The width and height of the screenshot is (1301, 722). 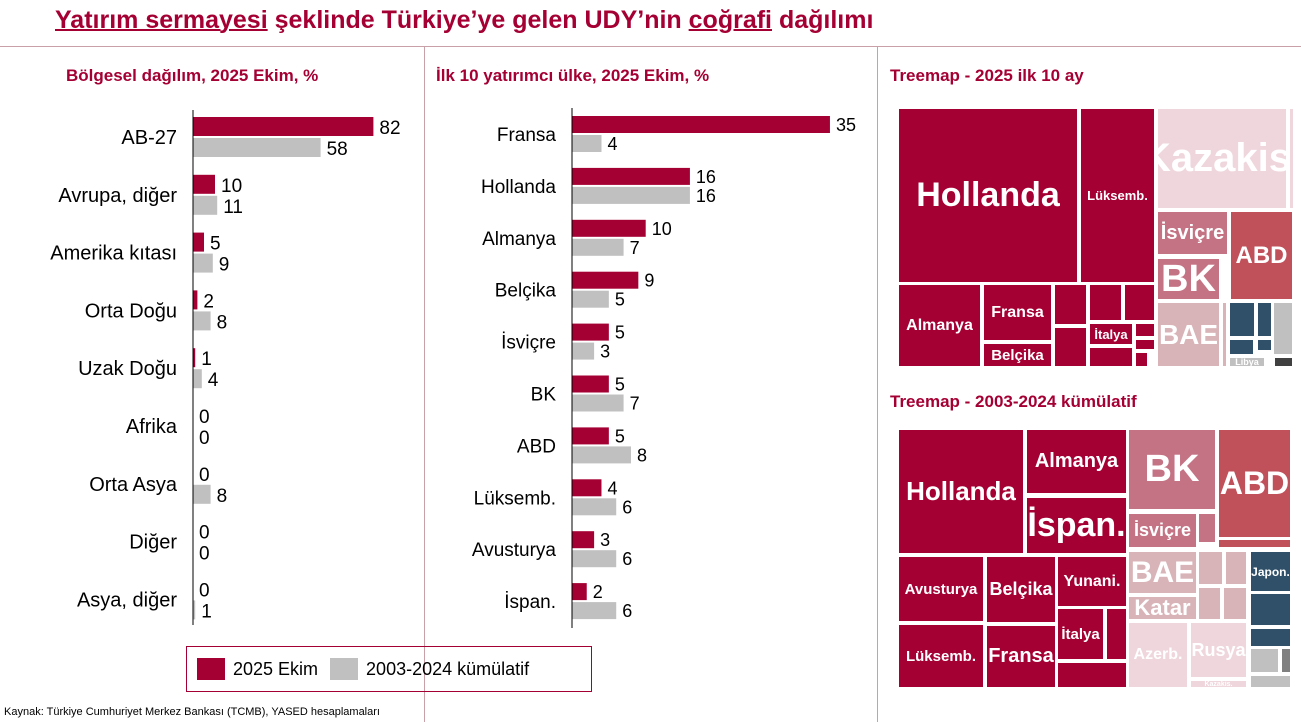 I want to click on data-label: 82, so click(x=389, y=128).